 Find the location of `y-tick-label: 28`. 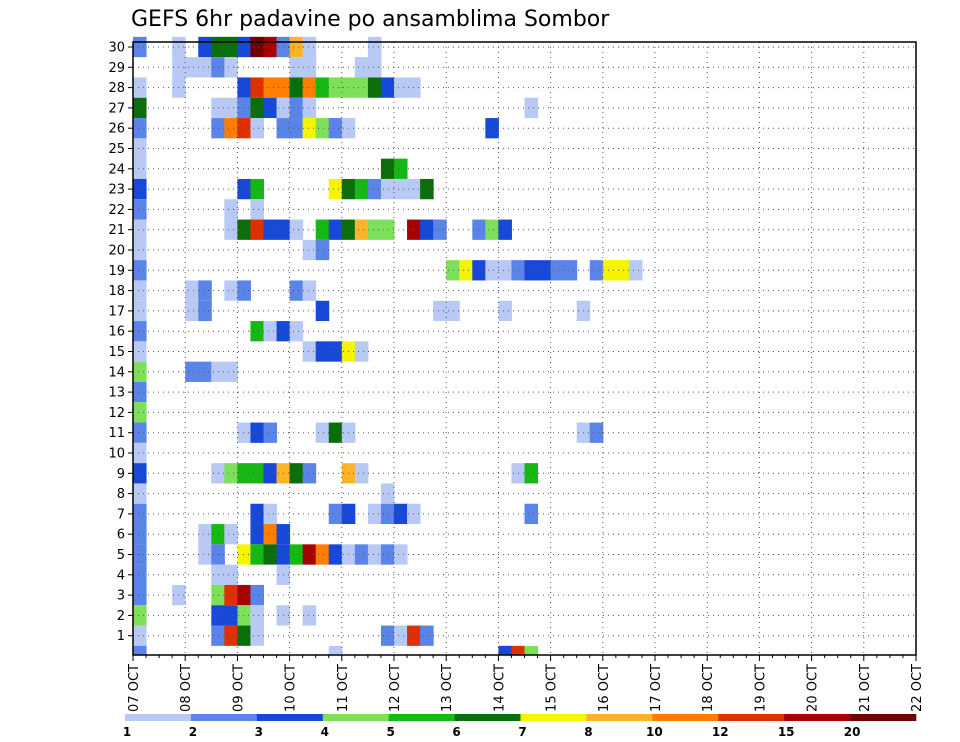

y-tick-label: 28 is located at coordinates (116, 88).